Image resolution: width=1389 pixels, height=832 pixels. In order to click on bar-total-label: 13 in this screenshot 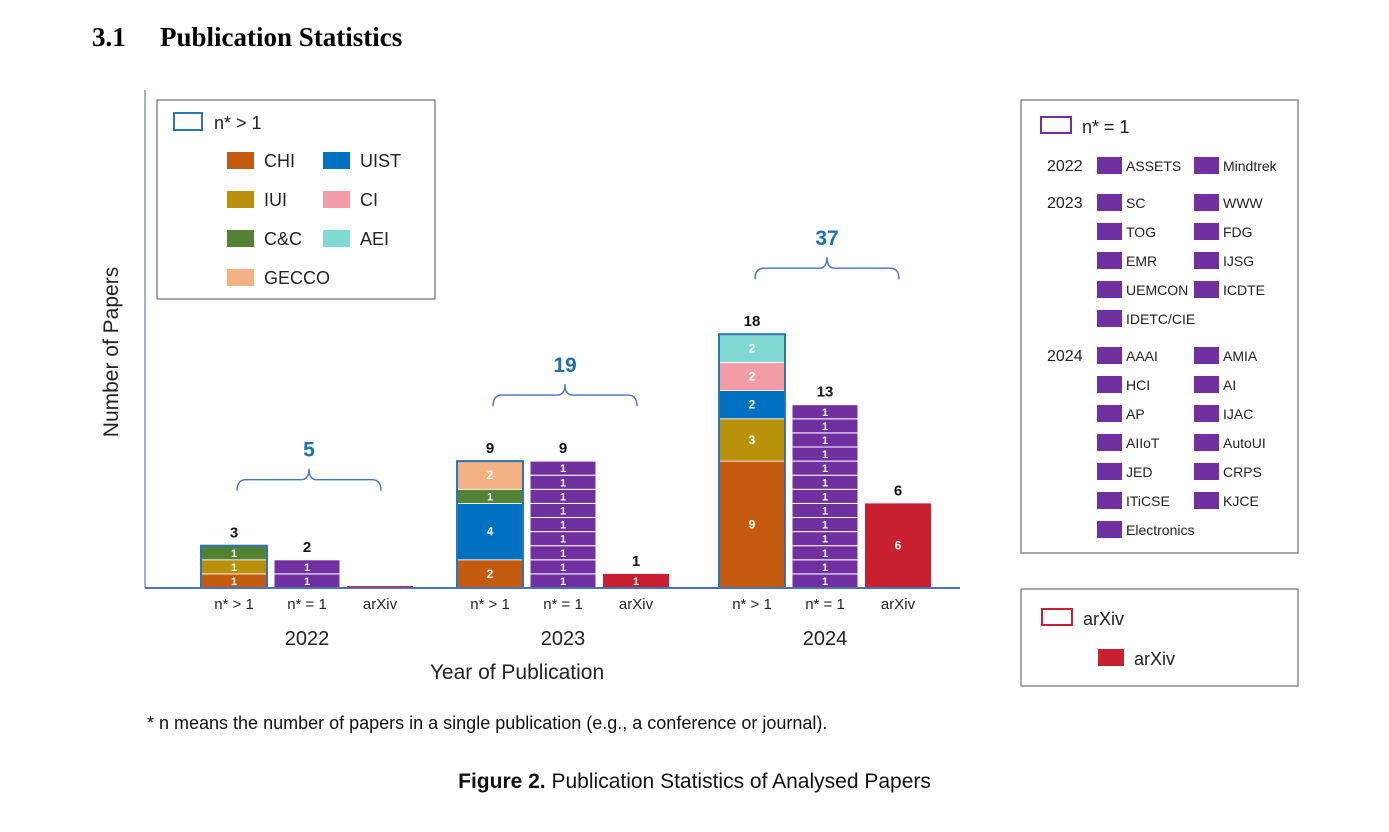, I will do `click(825, 392)`.